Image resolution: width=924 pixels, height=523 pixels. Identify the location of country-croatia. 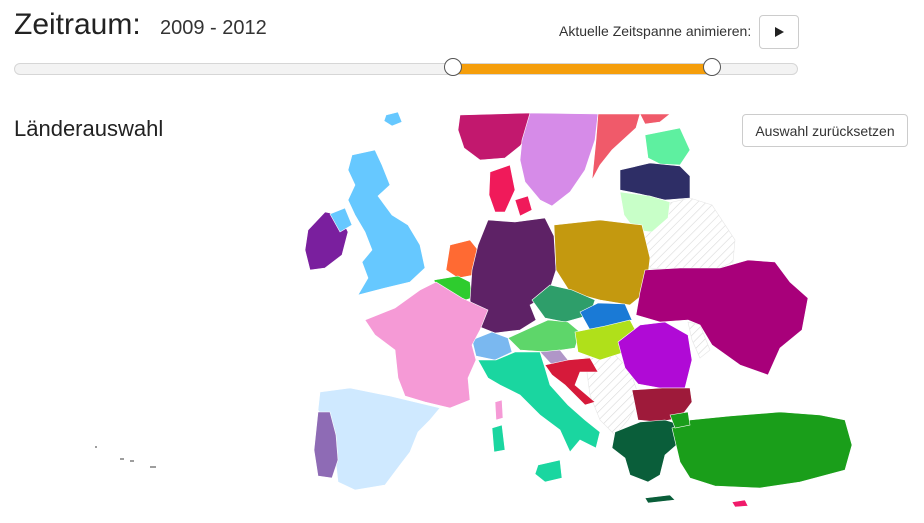
(571, 381).